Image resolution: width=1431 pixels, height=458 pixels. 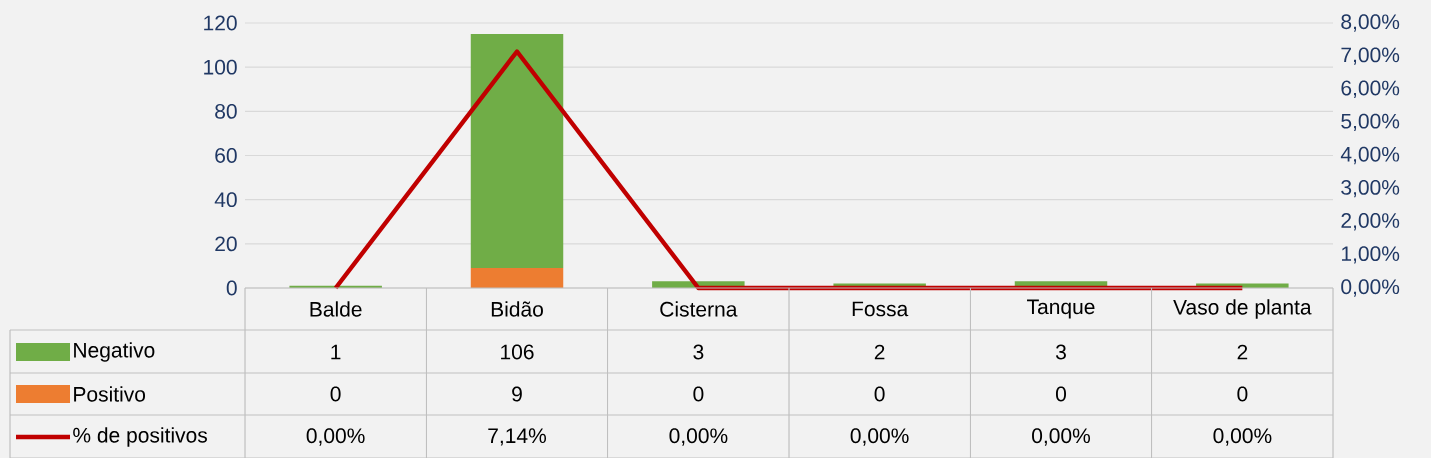 What do you see at coordinates (225, 200) in the screenshot?
I see `y-tick-label: 40` at bounding box center [225, 200].